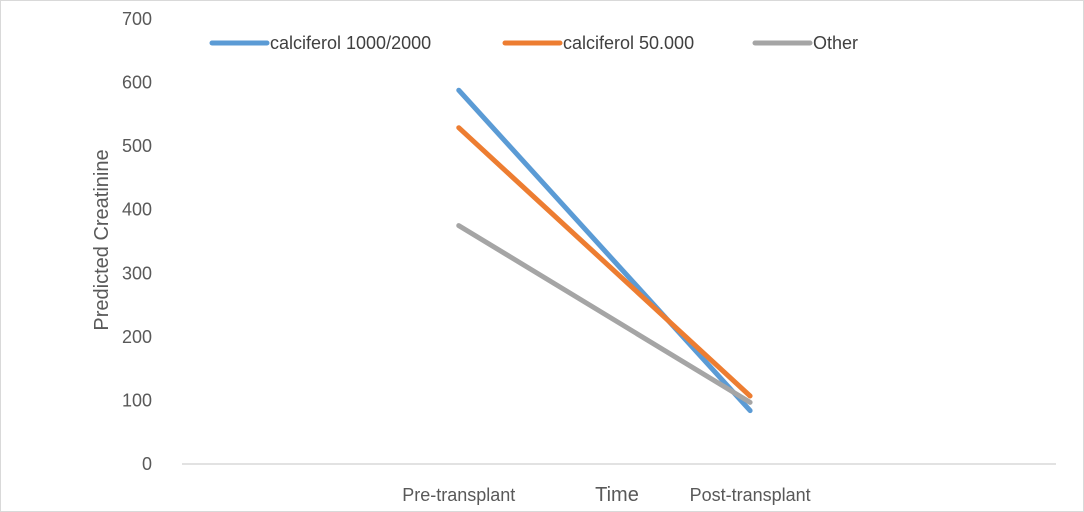  Describe the element at coordinates (102, 239) in the screenshot. I see `y-axis-title: Predicted Creatinine` at that location.